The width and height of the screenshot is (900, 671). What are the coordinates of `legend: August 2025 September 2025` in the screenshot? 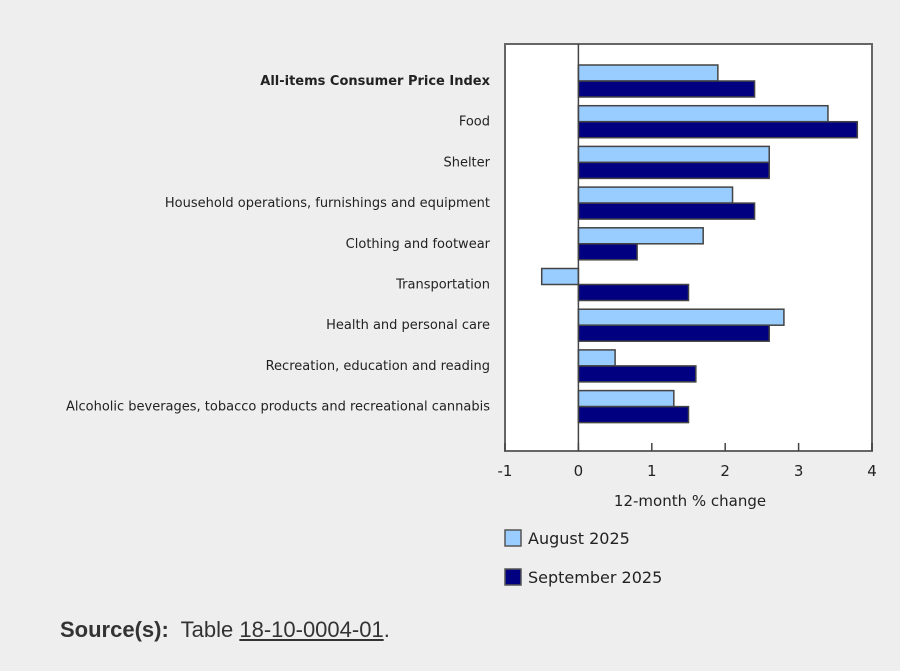 It's located at (583, 558).